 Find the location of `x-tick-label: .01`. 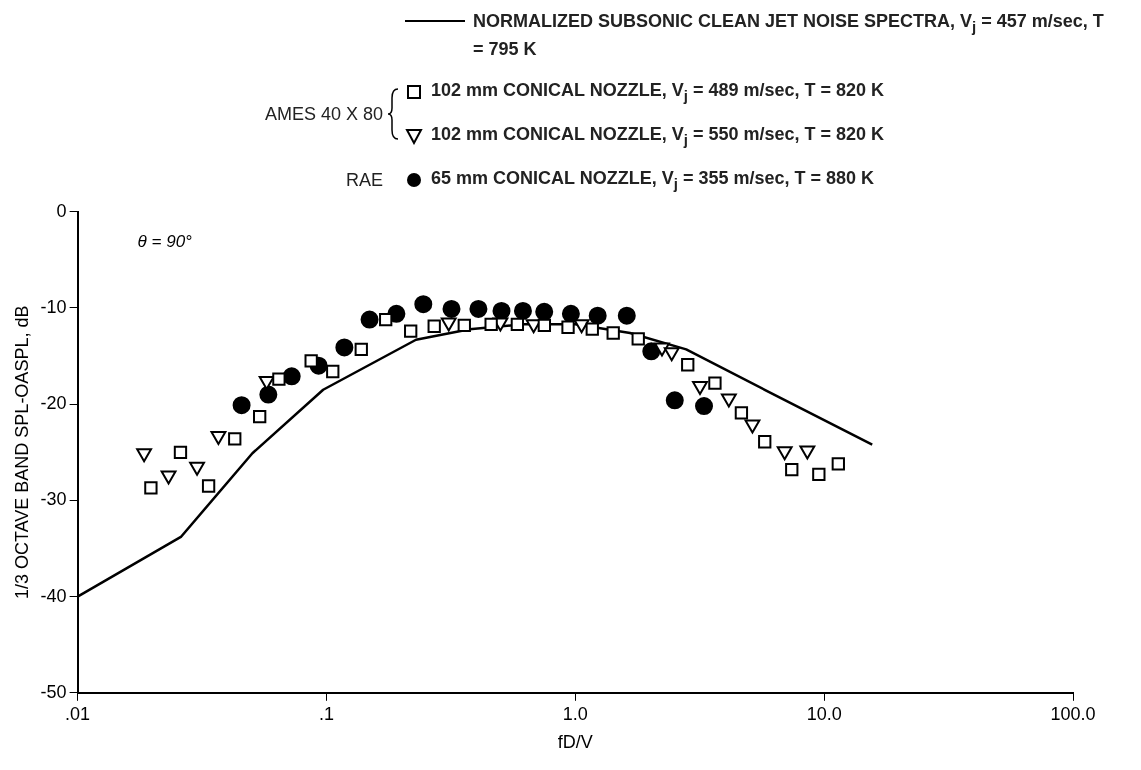

x-tick-label: .01 is located at coordinates (78, 713).